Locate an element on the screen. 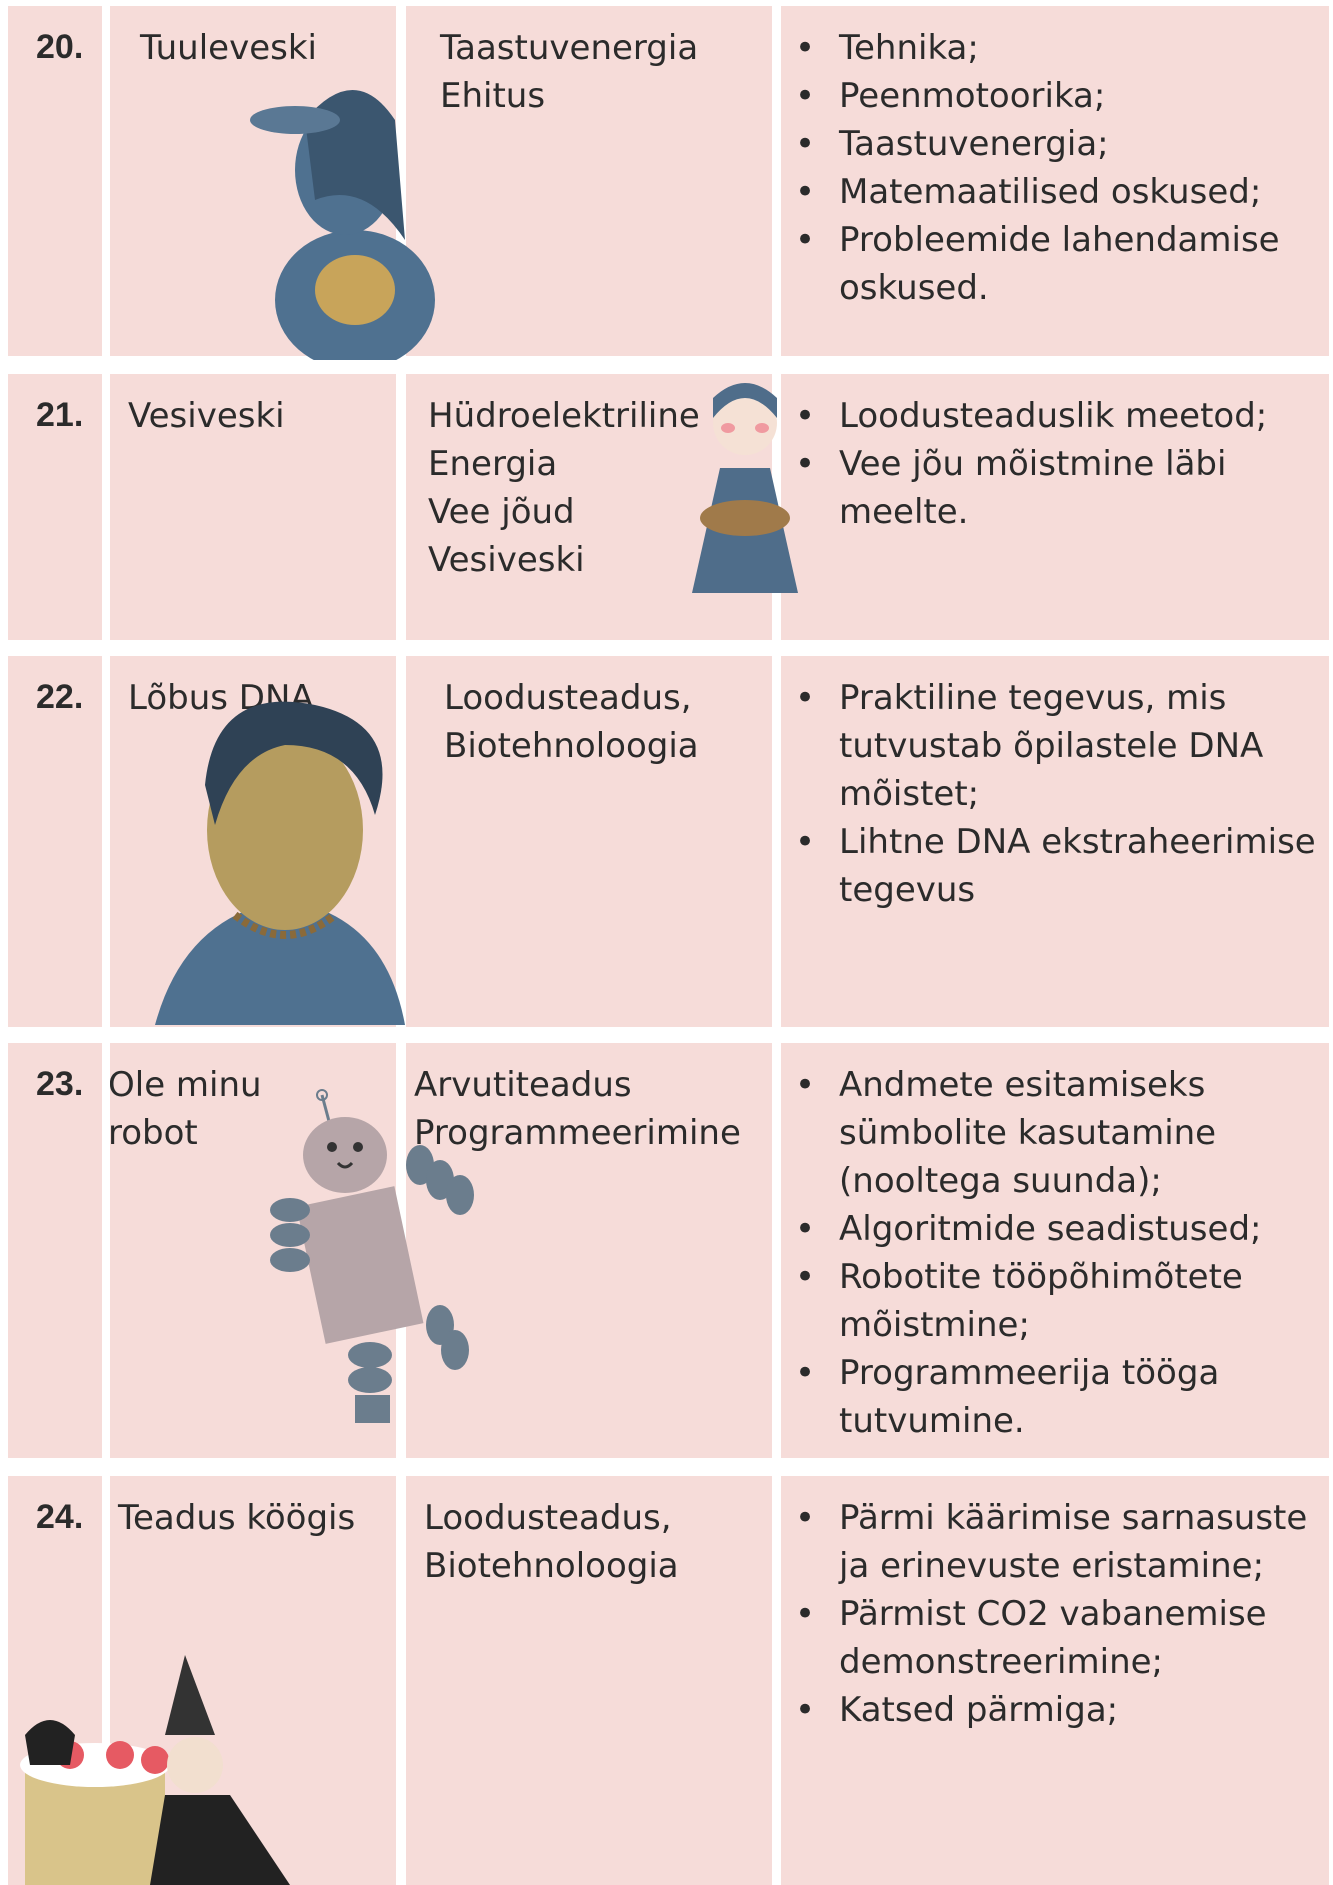 The image size is (1333, 1885). table-cell: 20. is located at coordinates (55, 181).